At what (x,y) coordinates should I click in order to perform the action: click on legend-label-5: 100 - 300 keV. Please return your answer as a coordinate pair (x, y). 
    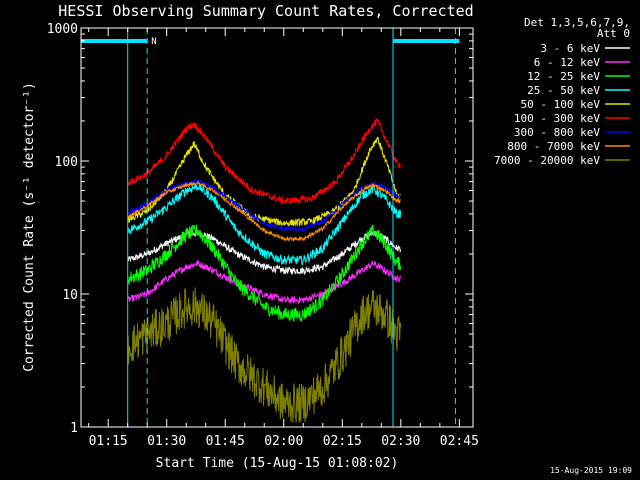
    Looking at the image, I should click on (557, 118).